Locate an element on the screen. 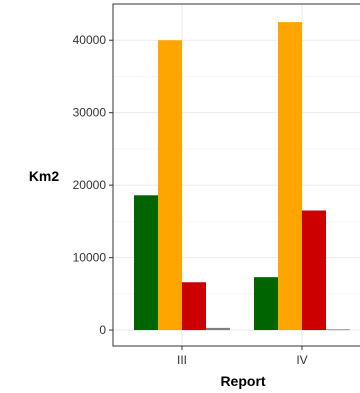  x-tick-label: IV is located at coordinates (301, 360).